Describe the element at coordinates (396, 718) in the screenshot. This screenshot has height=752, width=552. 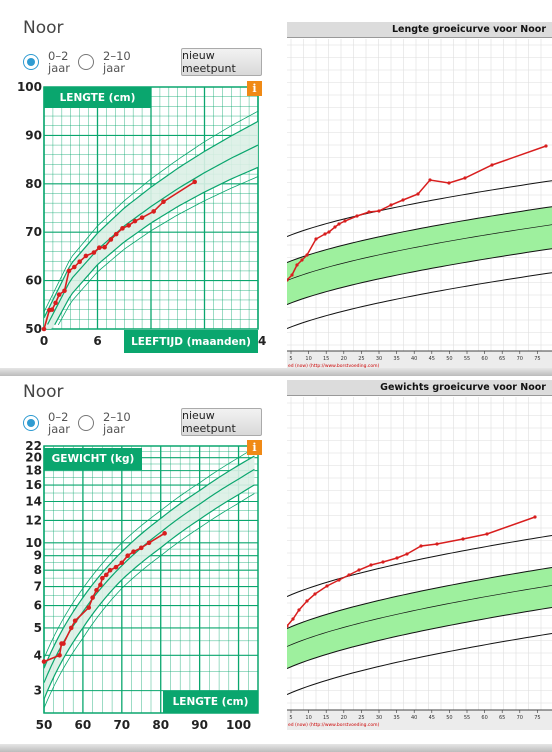
I see `ref-x-tick-label: 35` at that location.